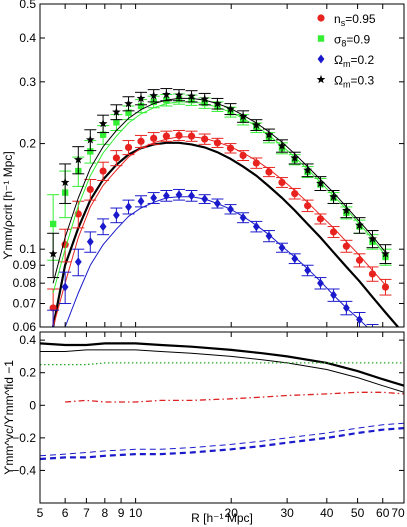 The width and height of the screenshot is (407, 527). Describe the element at coordinates (9, 417) in the screenshot. I see `bottom-y-axis-label: ϒmm^vc/ϒmm^fid −1` at that location.